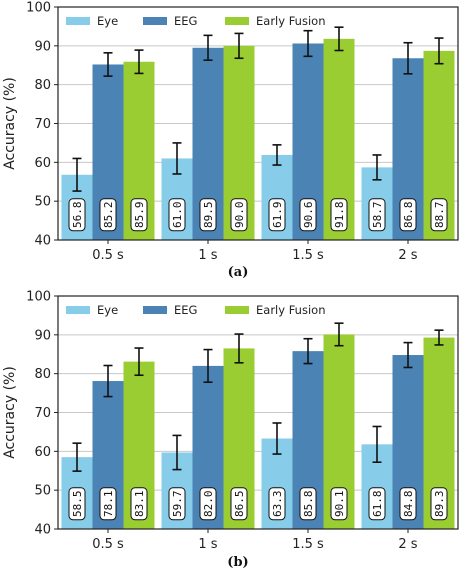 The image size is (474, 577). I want to click on data-label-text: 56.8, so click(77, 215).